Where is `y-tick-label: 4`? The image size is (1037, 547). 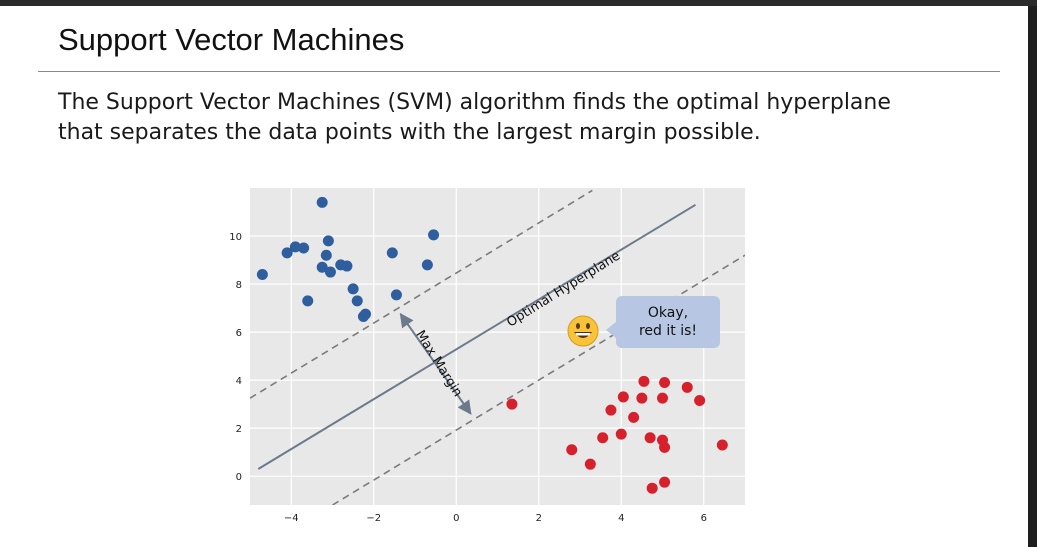 y-tick-label: 4 is located at coordinates (239, 381).